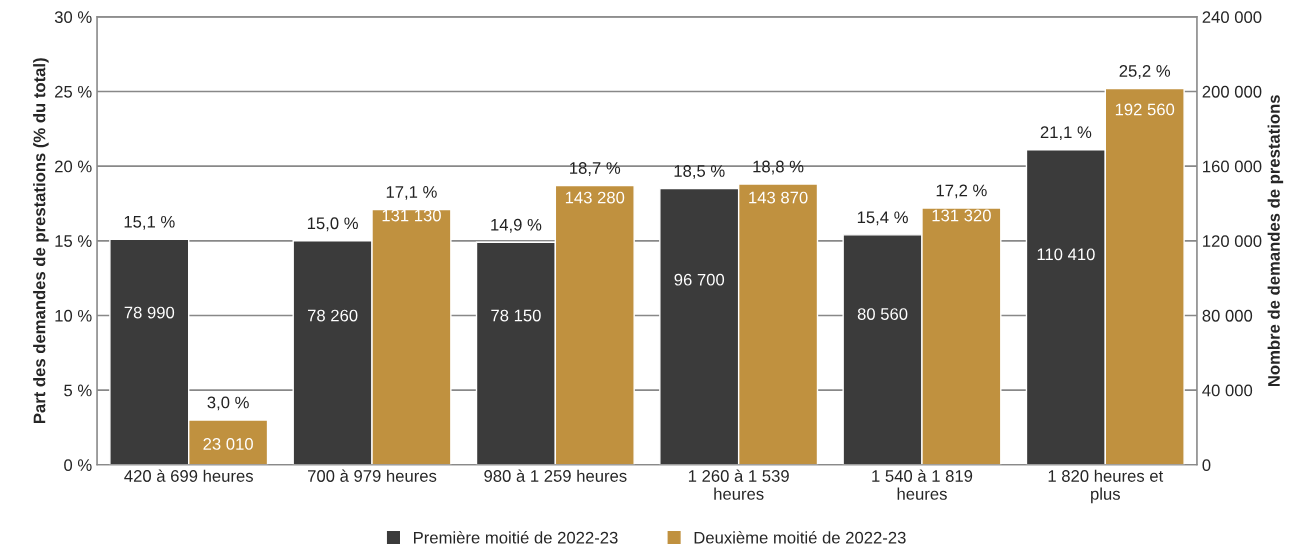 Image resolution: width=1294 pixels, height=560 pixels. What do you see at coordinates (1232, 17) in the screenshot?
I see `y2-tick-label: 240 000` at bounding box center [1232, 17].